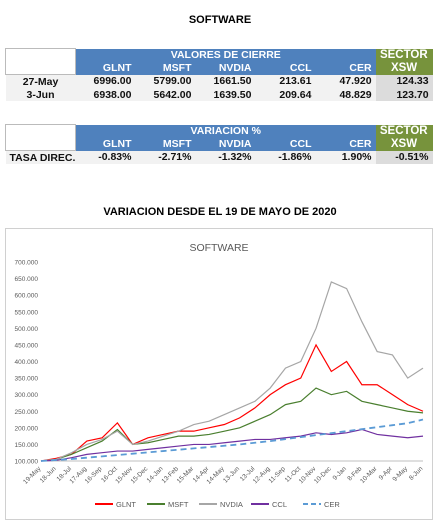 Image resolution: width=440 pixels, height=526 pixels. What do you see at coordinates (404, 157) in the screenshot?
I see `cell: -0.51%` at bounding box center [404, 157].